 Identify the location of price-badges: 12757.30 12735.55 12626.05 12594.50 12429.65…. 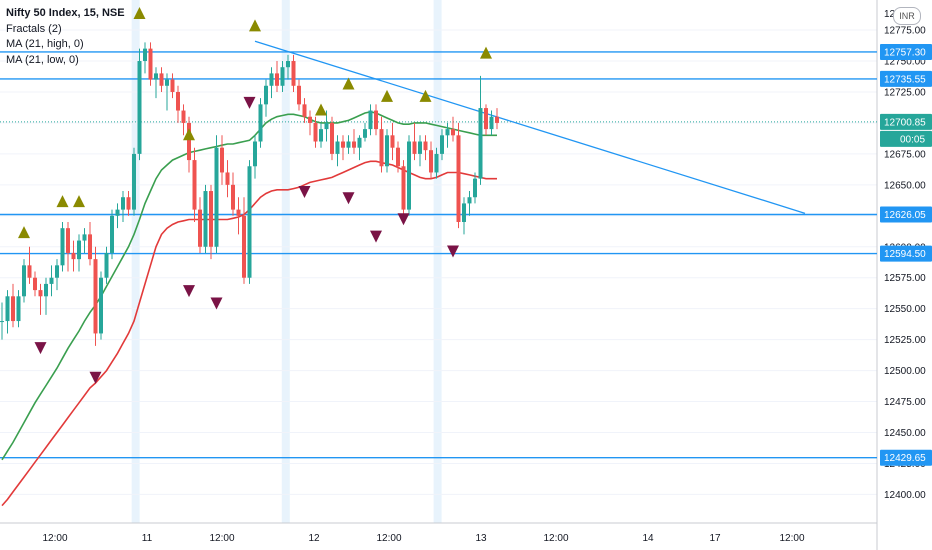
(906, 254).